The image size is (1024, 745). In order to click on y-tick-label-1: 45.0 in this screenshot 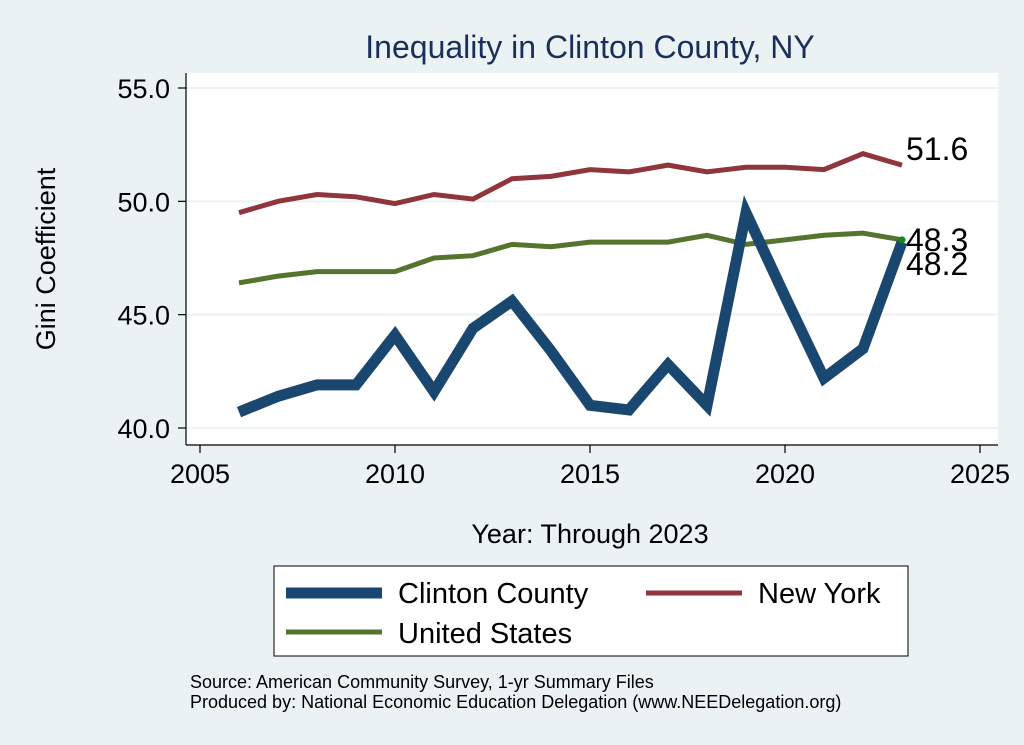, I will do `click(143, 316)`.